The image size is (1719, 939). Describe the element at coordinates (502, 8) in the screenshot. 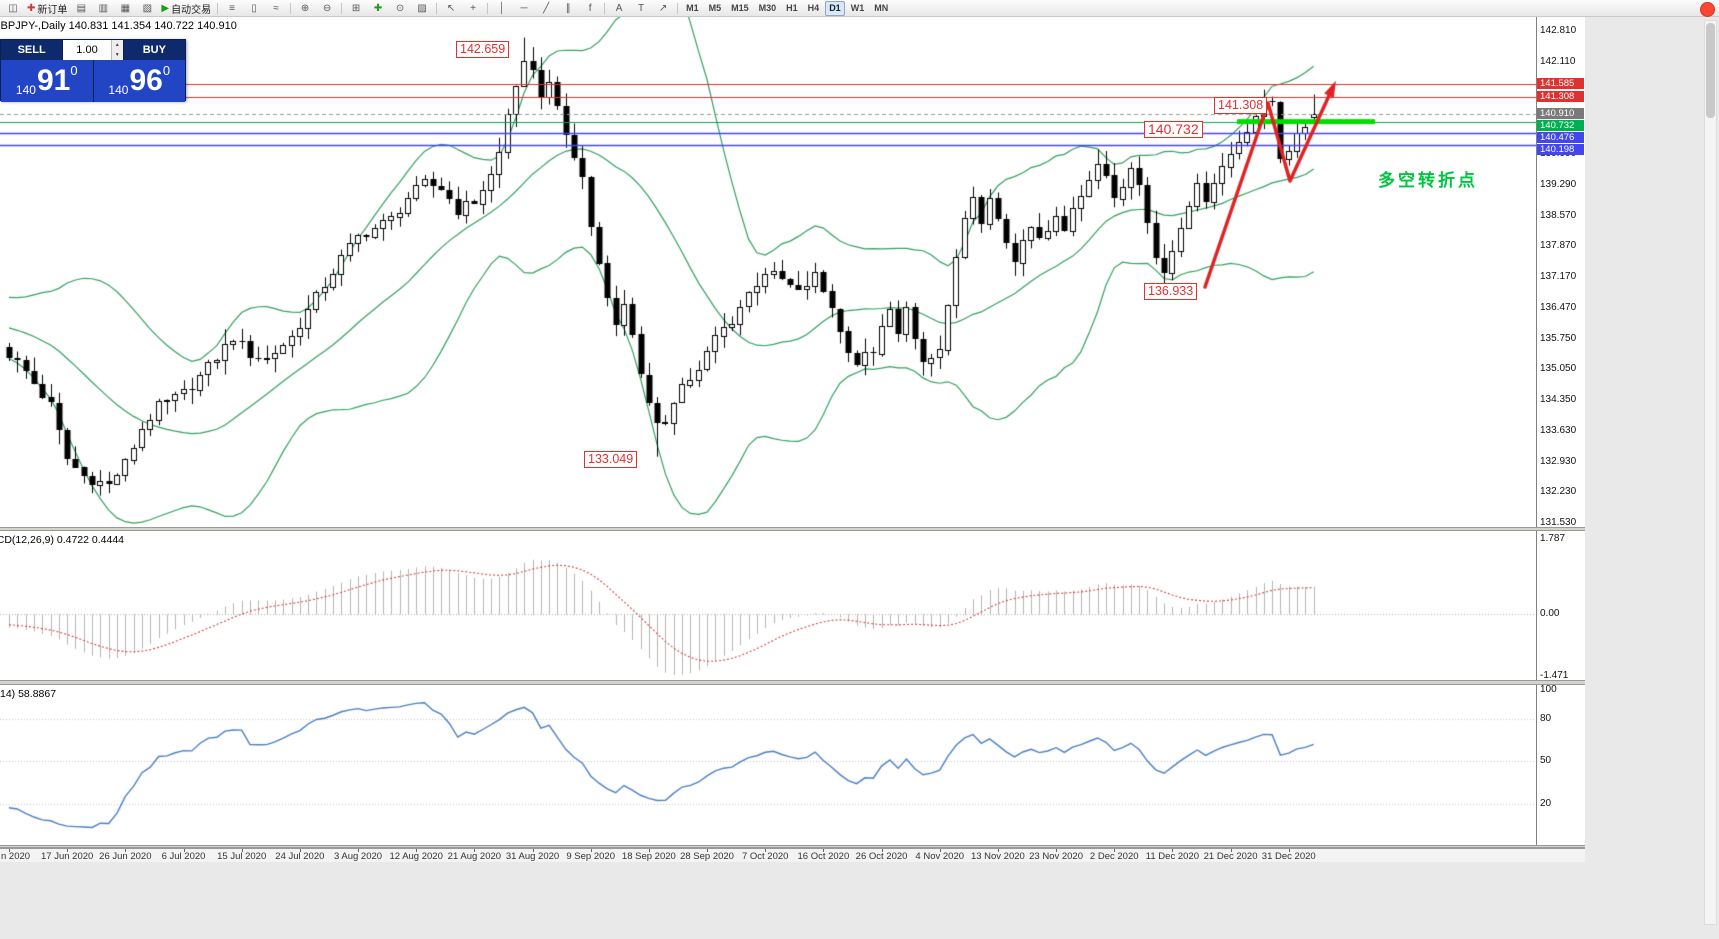

I see `vertical-line-button: │` at that location.